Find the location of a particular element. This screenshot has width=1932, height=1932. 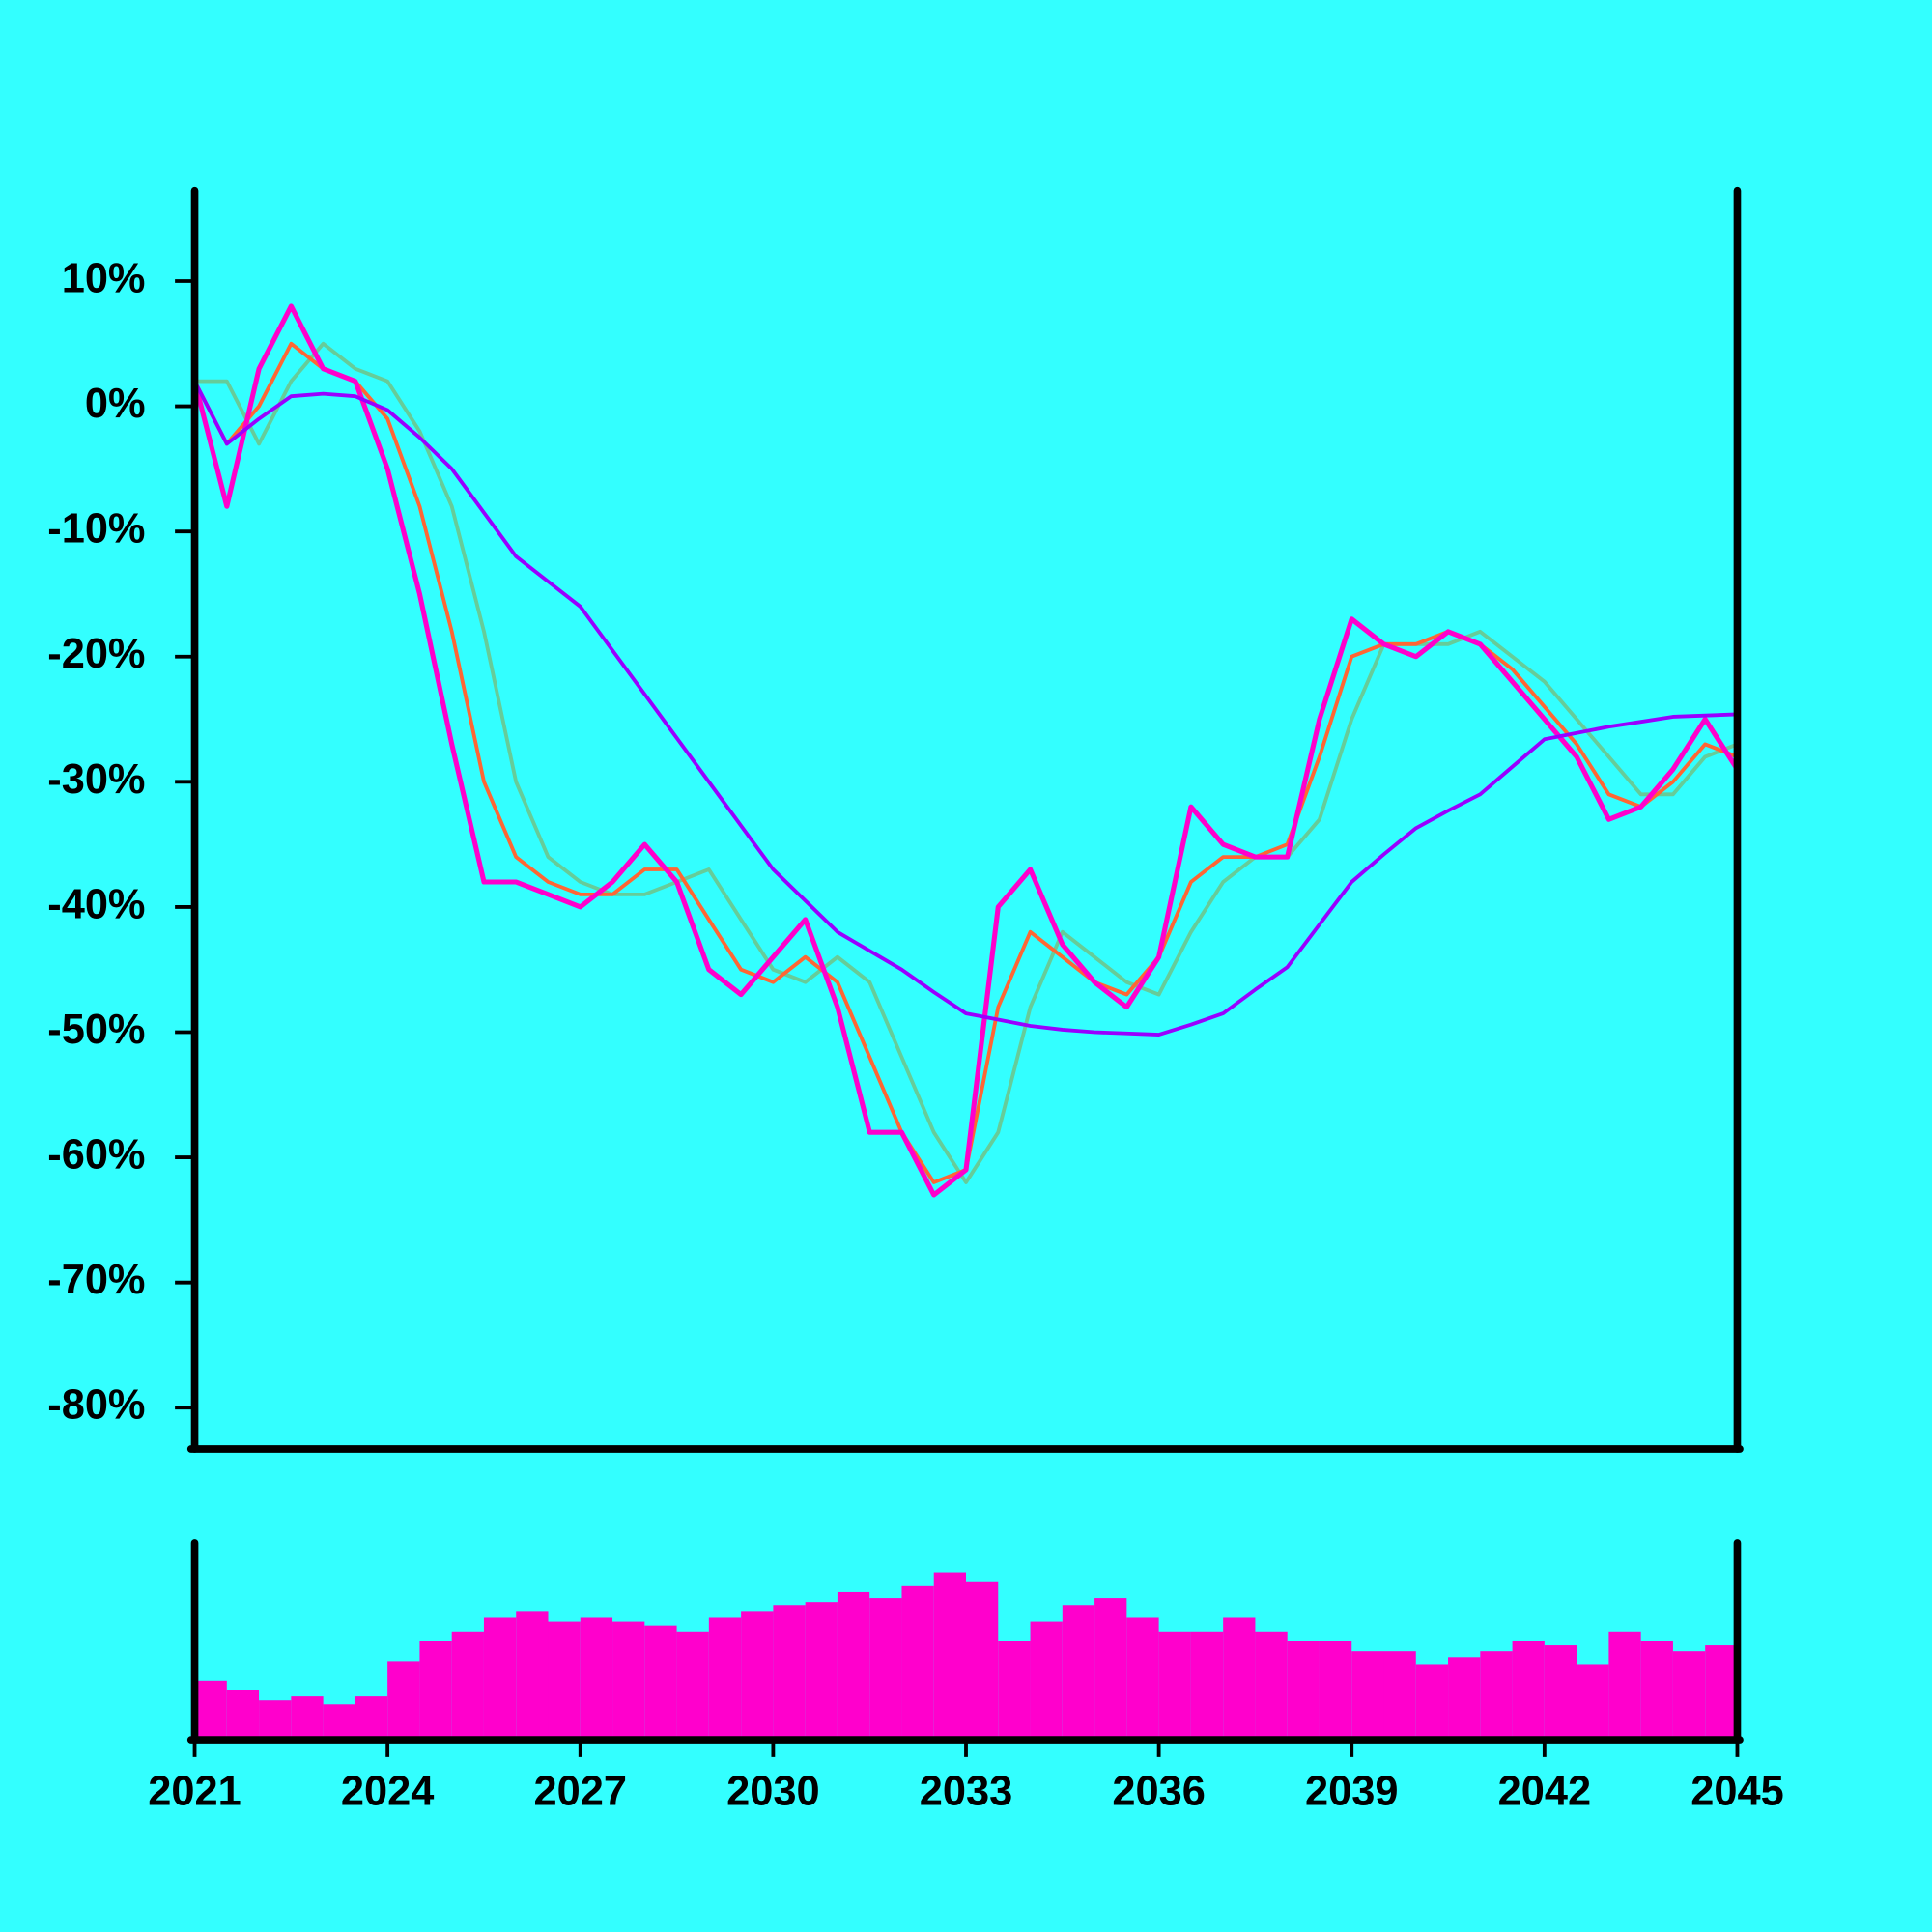

x-tick-label: 2036 is located at coordinates (1158, 1792).